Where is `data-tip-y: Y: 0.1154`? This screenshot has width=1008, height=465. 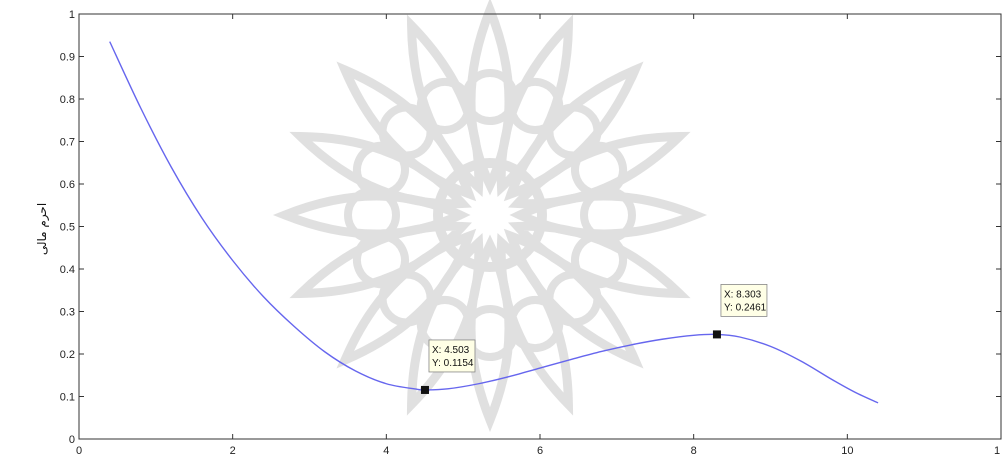 data-tip-y: Y: 0.1154 is located at coordinates (453, 363).